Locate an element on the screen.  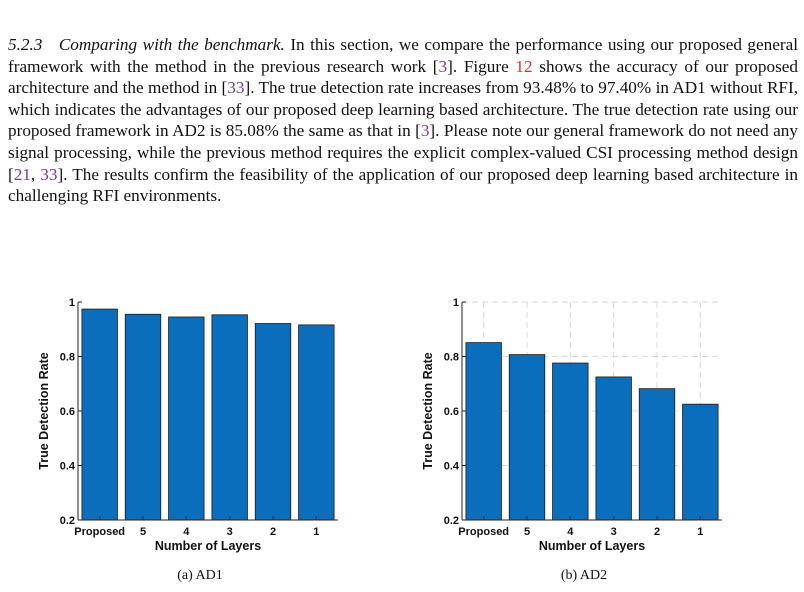
figure-link: 12 is located at coordinates (523, 66).